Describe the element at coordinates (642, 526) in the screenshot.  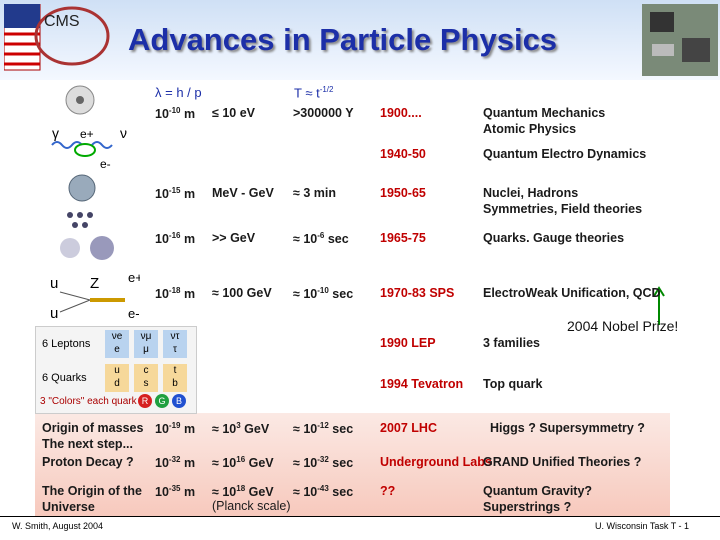
I see `footer-right: U. Wisconsin Task T - 1` at that location.